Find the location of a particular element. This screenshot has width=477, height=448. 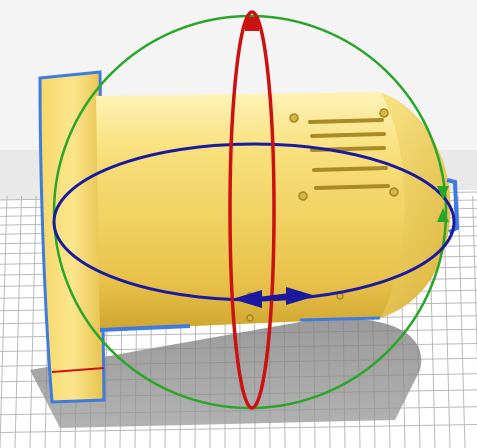

arrow-shaft is located at coordinates (274, 297).